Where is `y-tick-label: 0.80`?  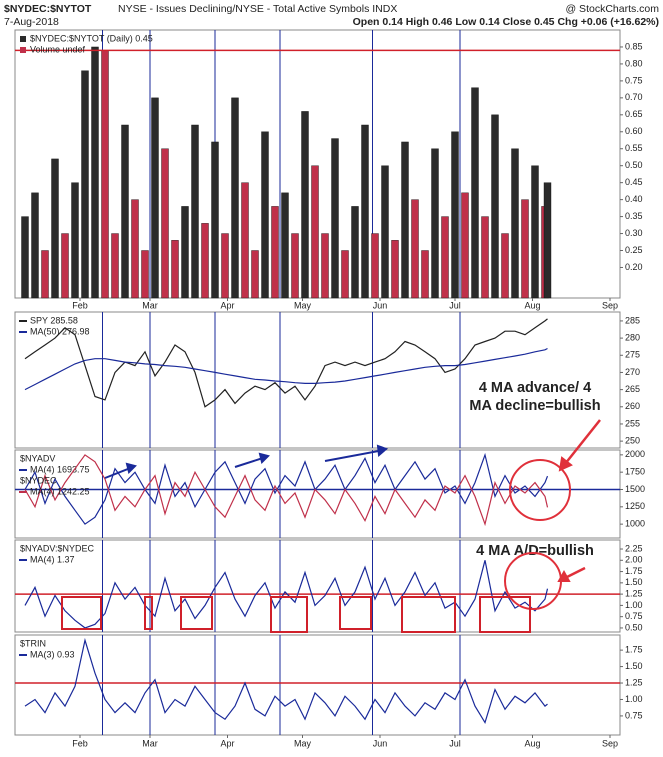
y-tick-label: 0.80 is located at coordinates (634, 63).